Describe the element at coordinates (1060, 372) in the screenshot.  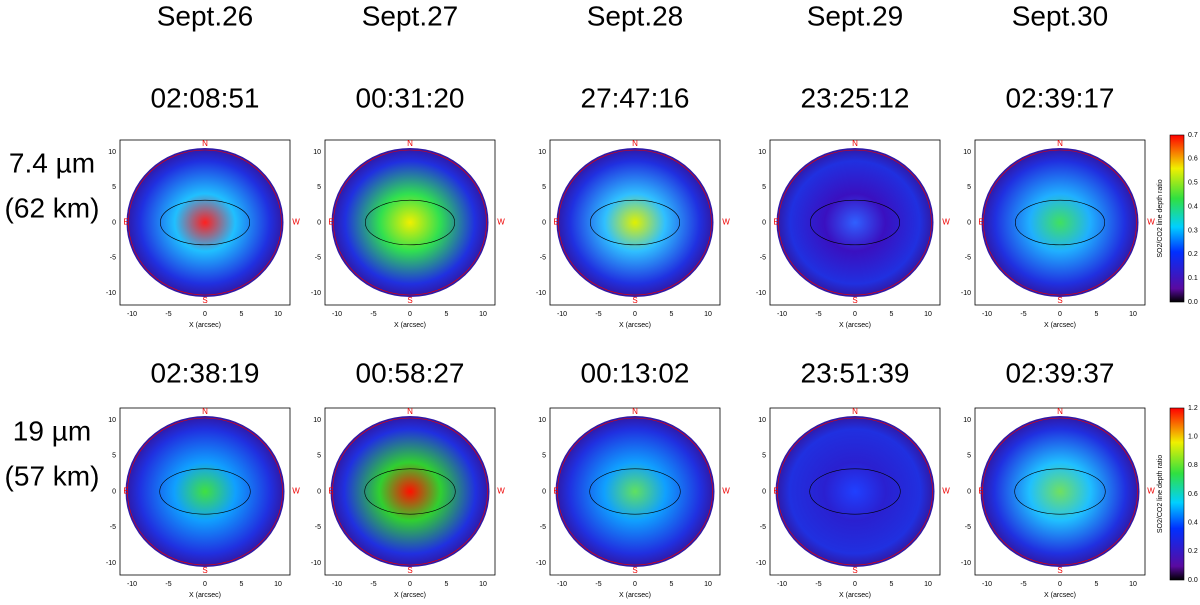
I see `time-label: 02:39:37` at that location.